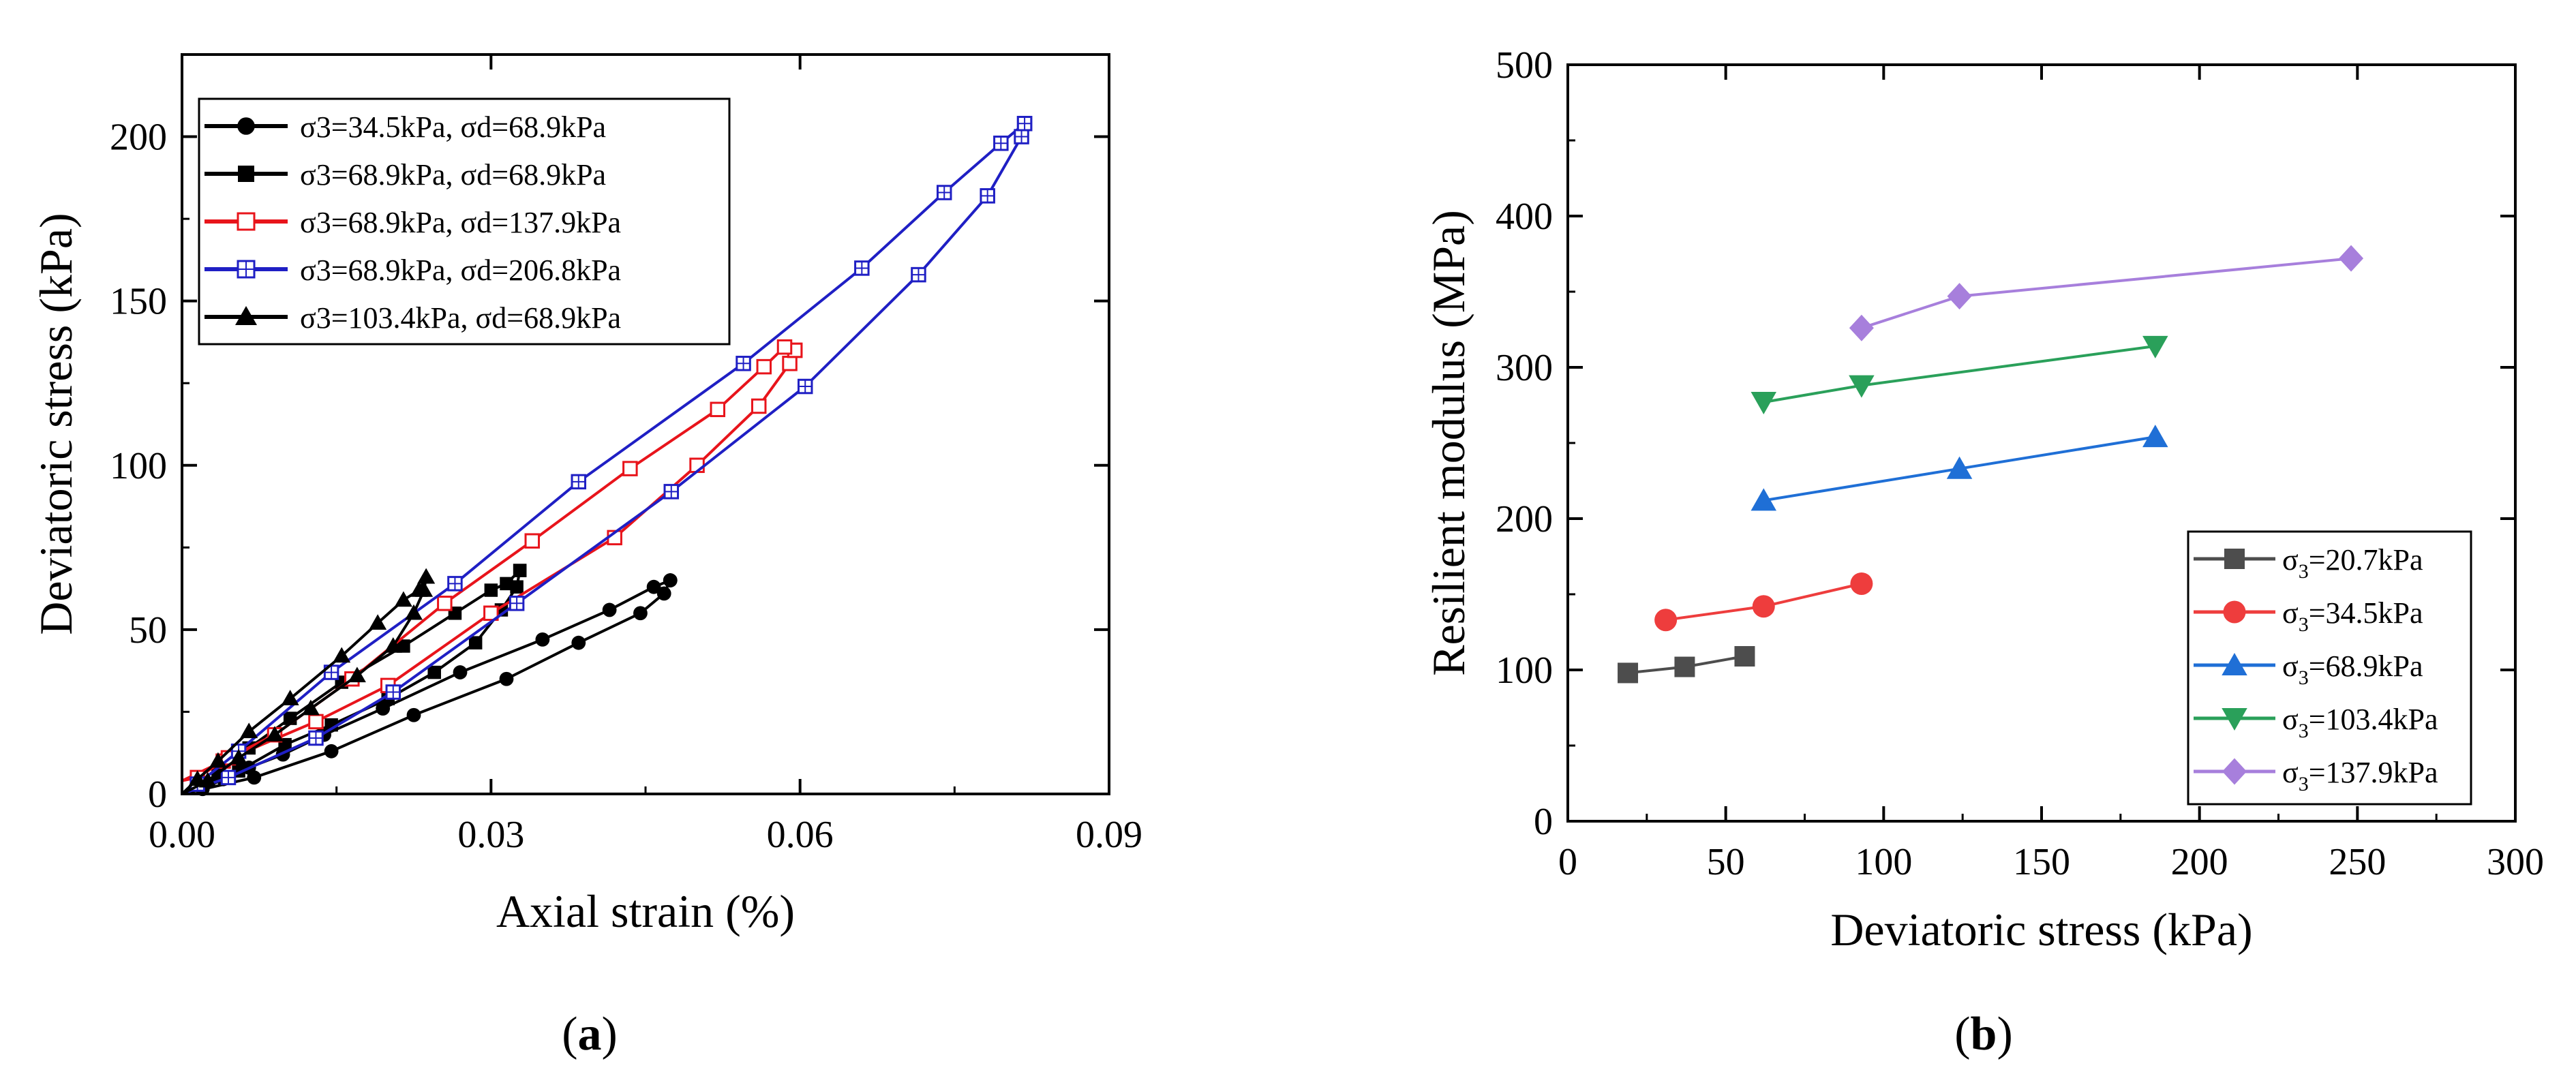 This screenshot has height=1087, width=2576. Describe the element at coordinates (460, 222) in the screenshot. I see `chart-a-legend-label-3: σ3=68.9kPa, σd=137.9kPa` at that location.